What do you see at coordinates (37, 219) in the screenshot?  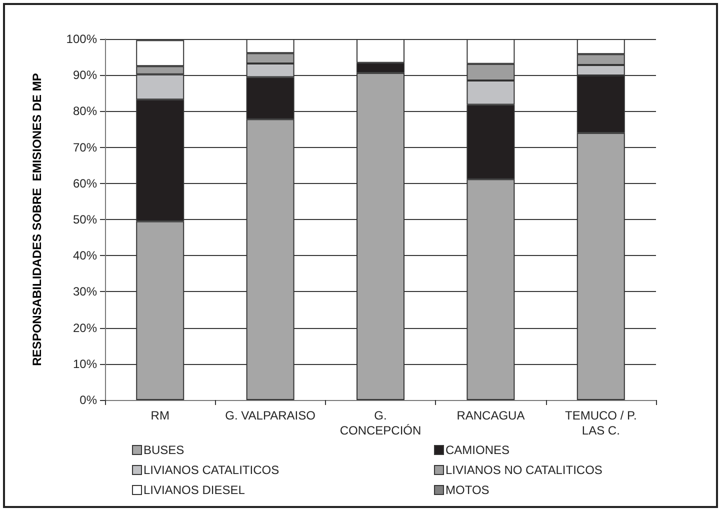 I see `y-axis-title: RESPONSABILIDADES SOBRE EMISIONES DE MP` at bounding box center [37, 219].